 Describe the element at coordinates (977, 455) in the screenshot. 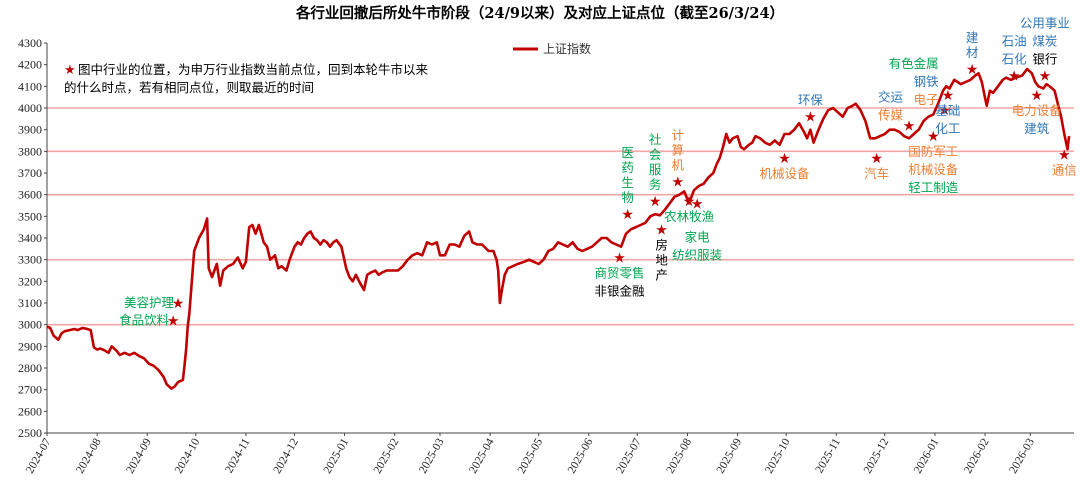

I see `x-tick-label: 2026-02` at that location.